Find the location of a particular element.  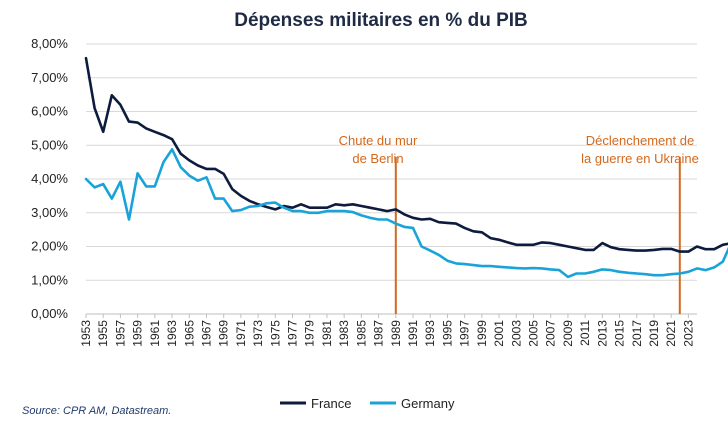

x-tick-label: 1995 is located at coordinates (447, 333).